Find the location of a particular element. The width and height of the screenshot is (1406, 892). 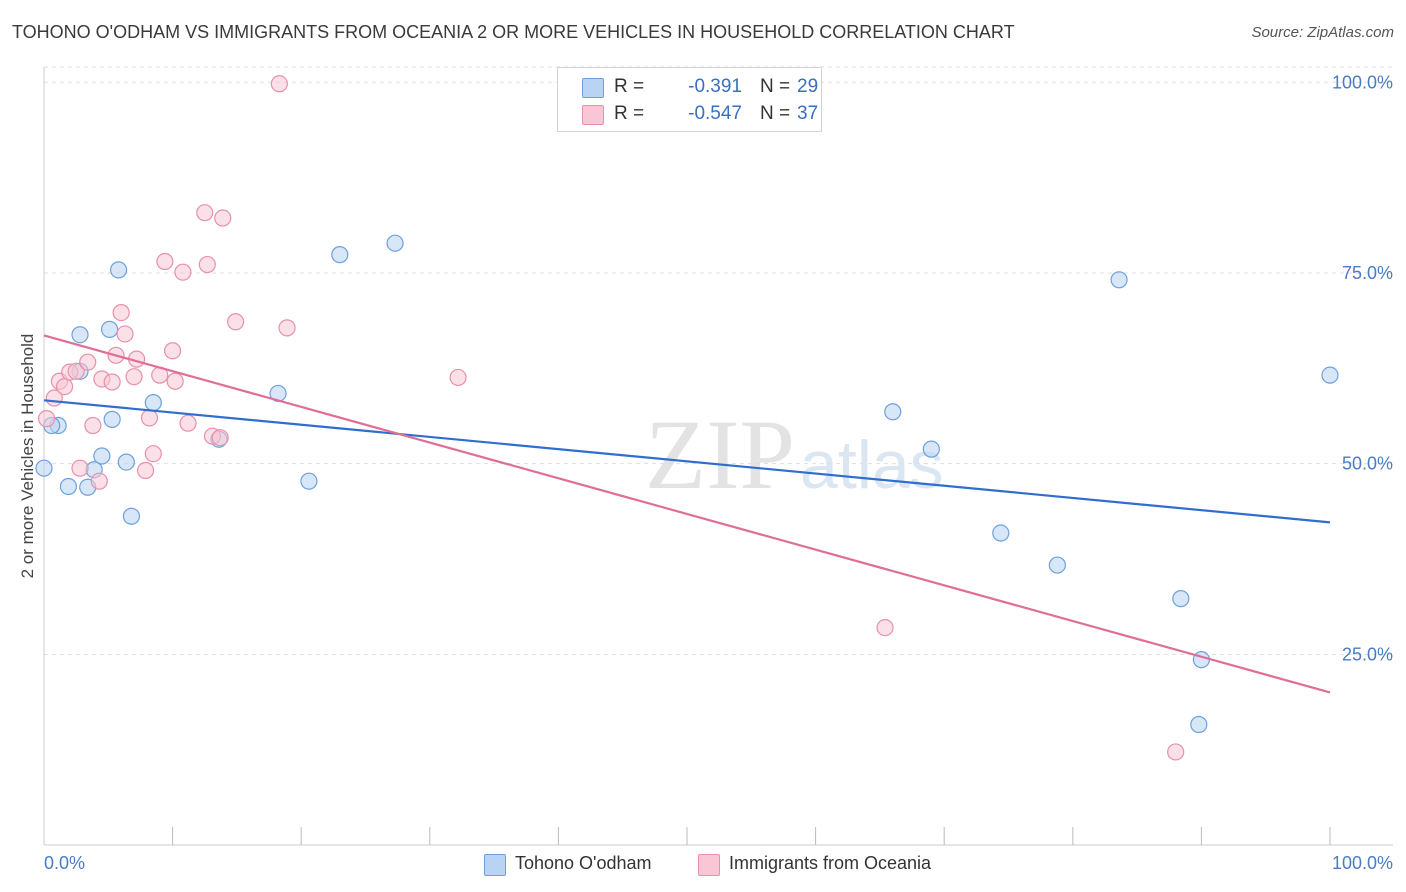

y-tick-label: 50.0% is located at coordinates (1367, 464).